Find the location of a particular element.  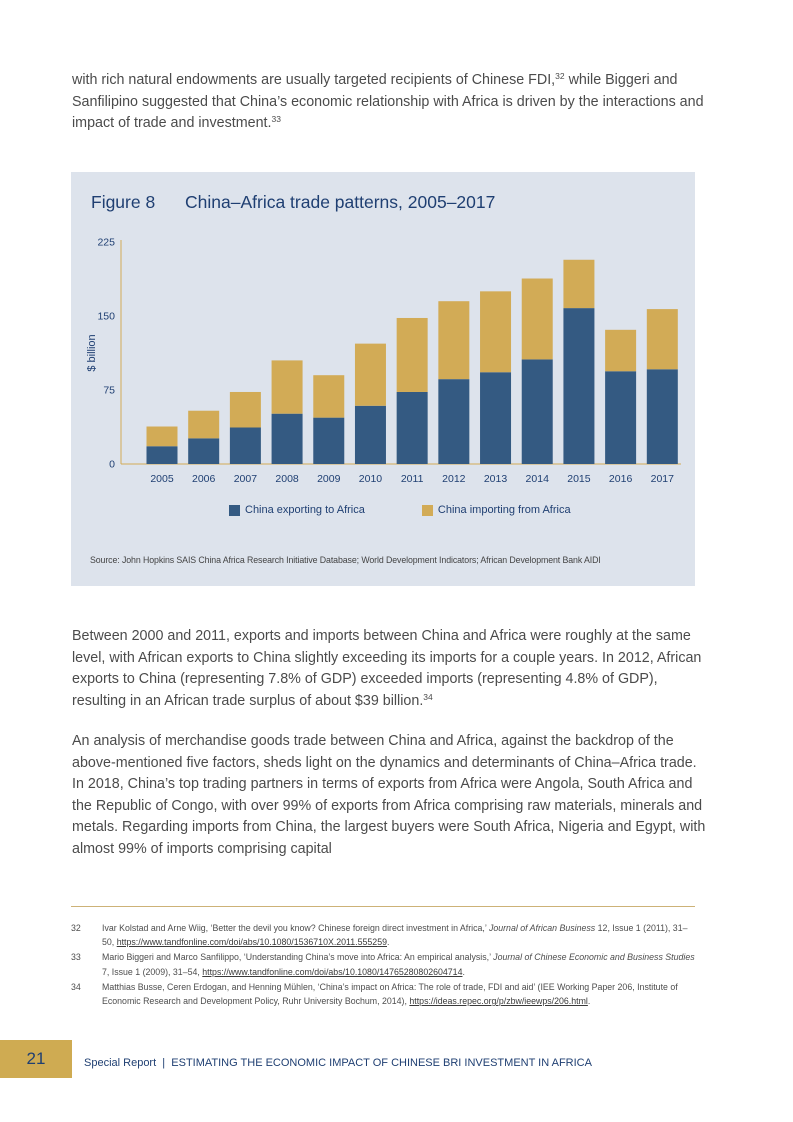

figure-caption: China–Africa trade patterns, 2005–2017 is located at coordinates (340, 202).